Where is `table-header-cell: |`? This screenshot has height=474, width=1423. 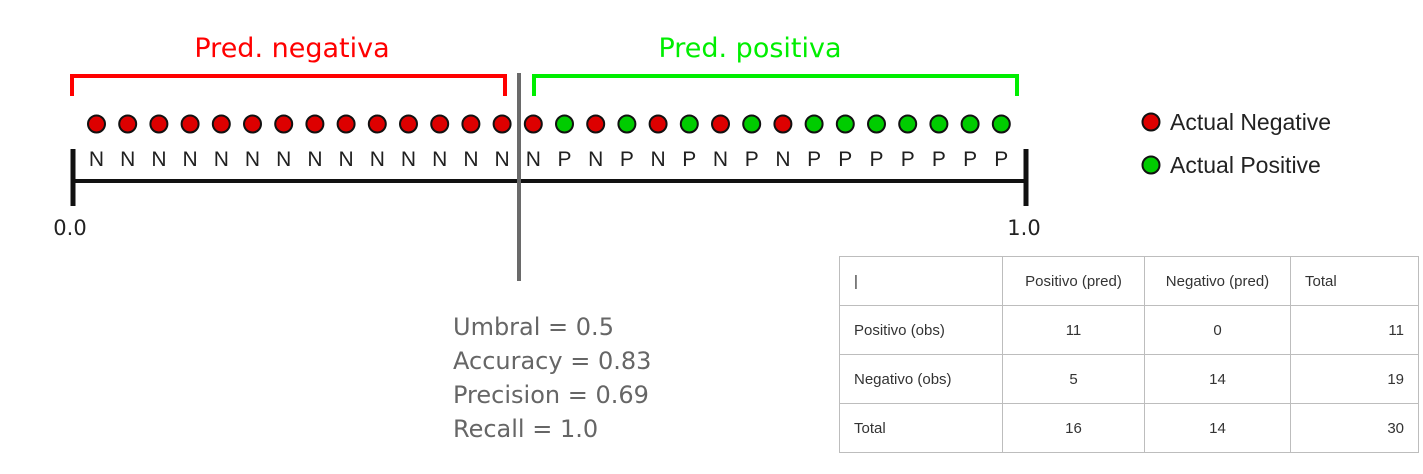
table-header-cell: | is located at coordinates (921, 281).